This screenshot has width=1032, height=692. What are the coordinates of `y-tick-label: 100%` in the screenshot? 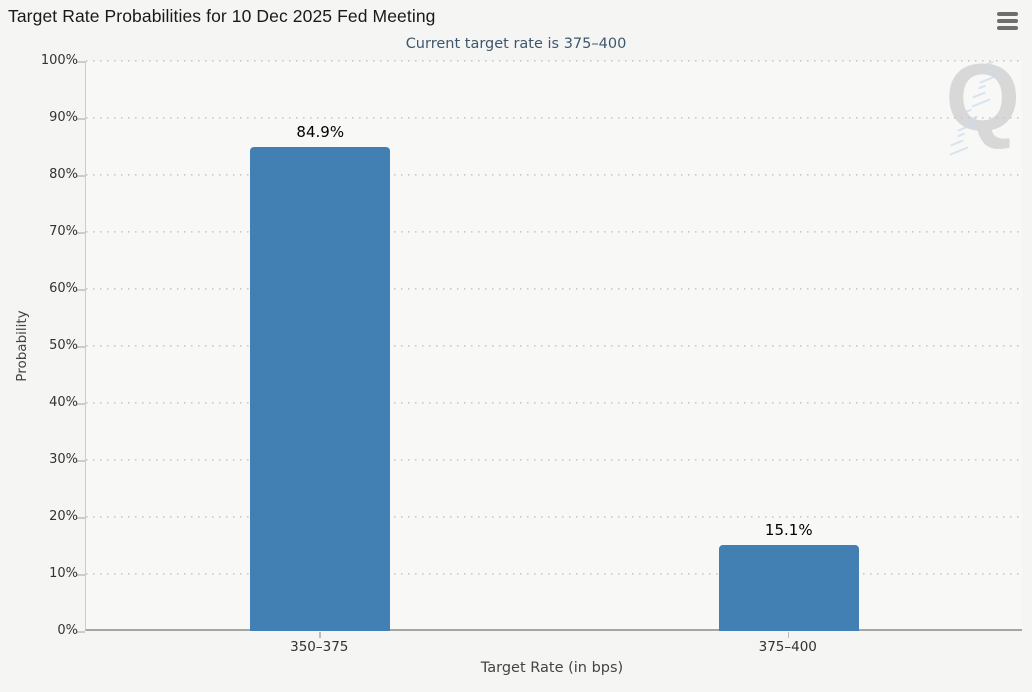 It's located at (59, 60).